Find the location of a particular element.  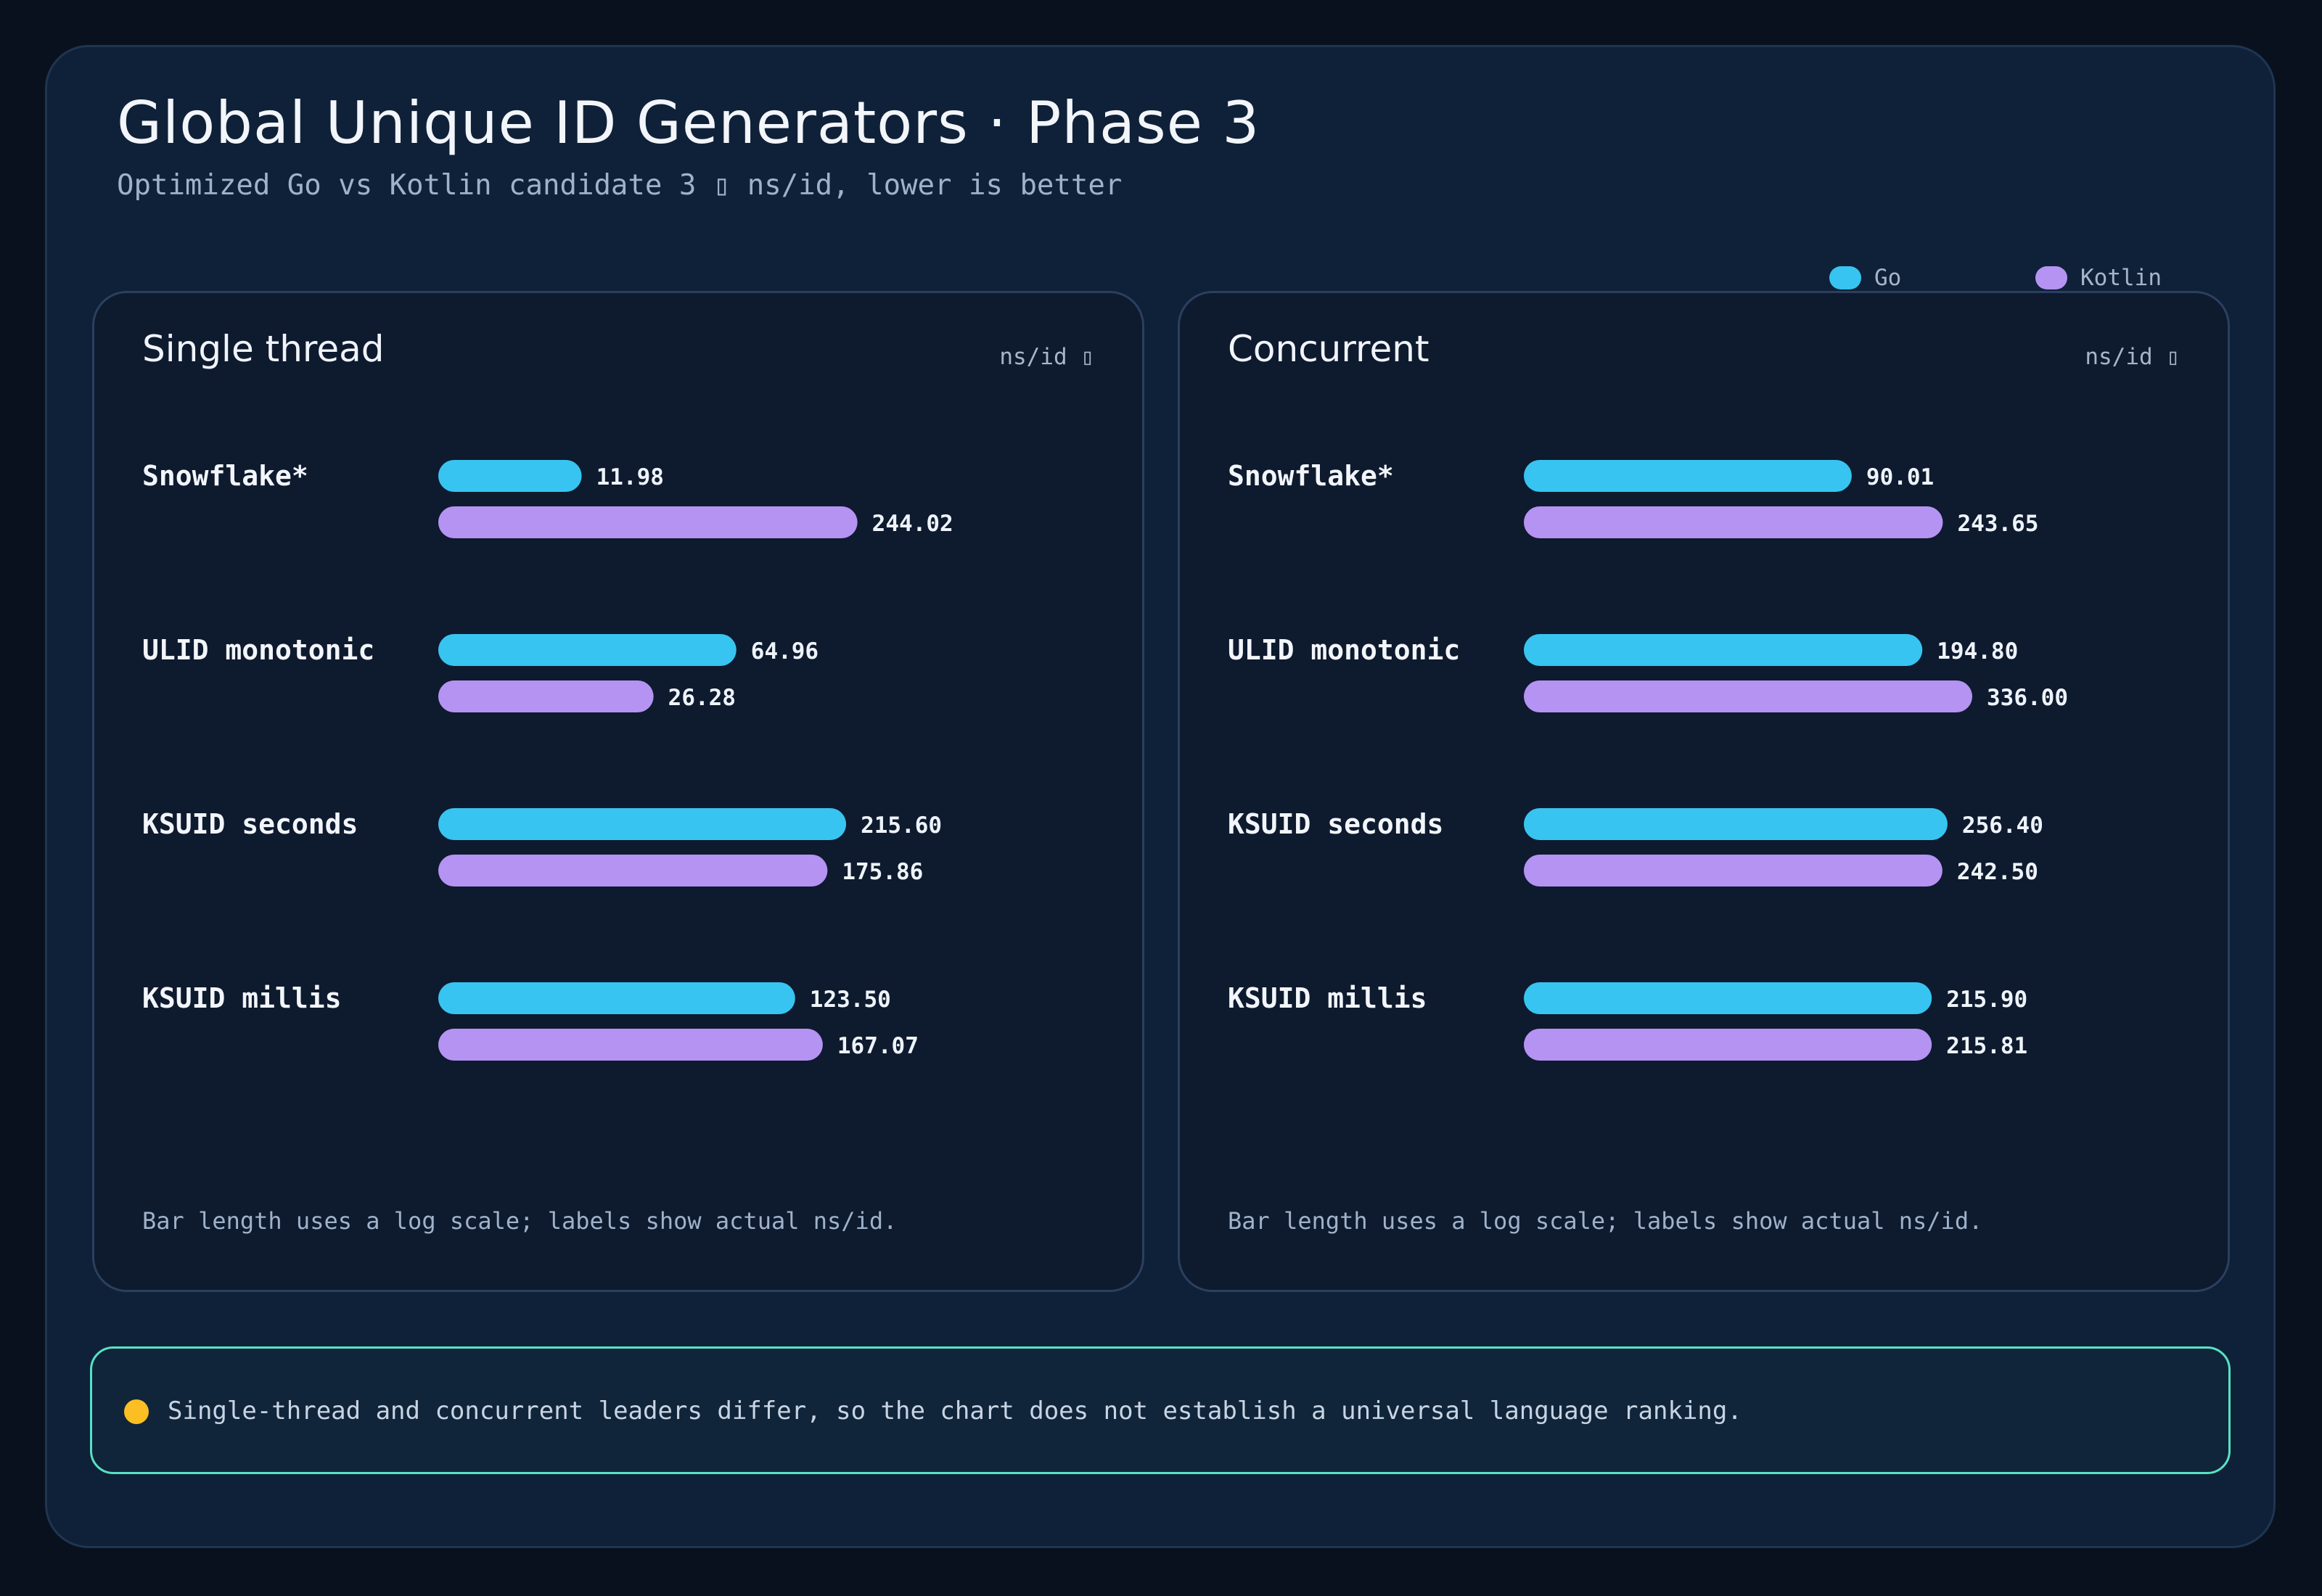

value-label-go-ksuid-seconds: 256.40 is located at coordinates (2002, 826).